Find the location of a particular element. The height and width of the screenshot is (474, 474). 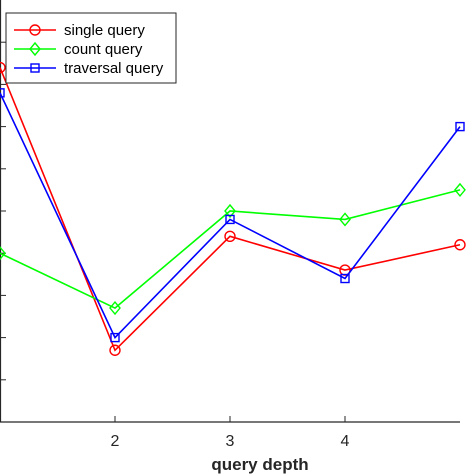

x-tick-label: 3 is located at coordinates (230, 441).